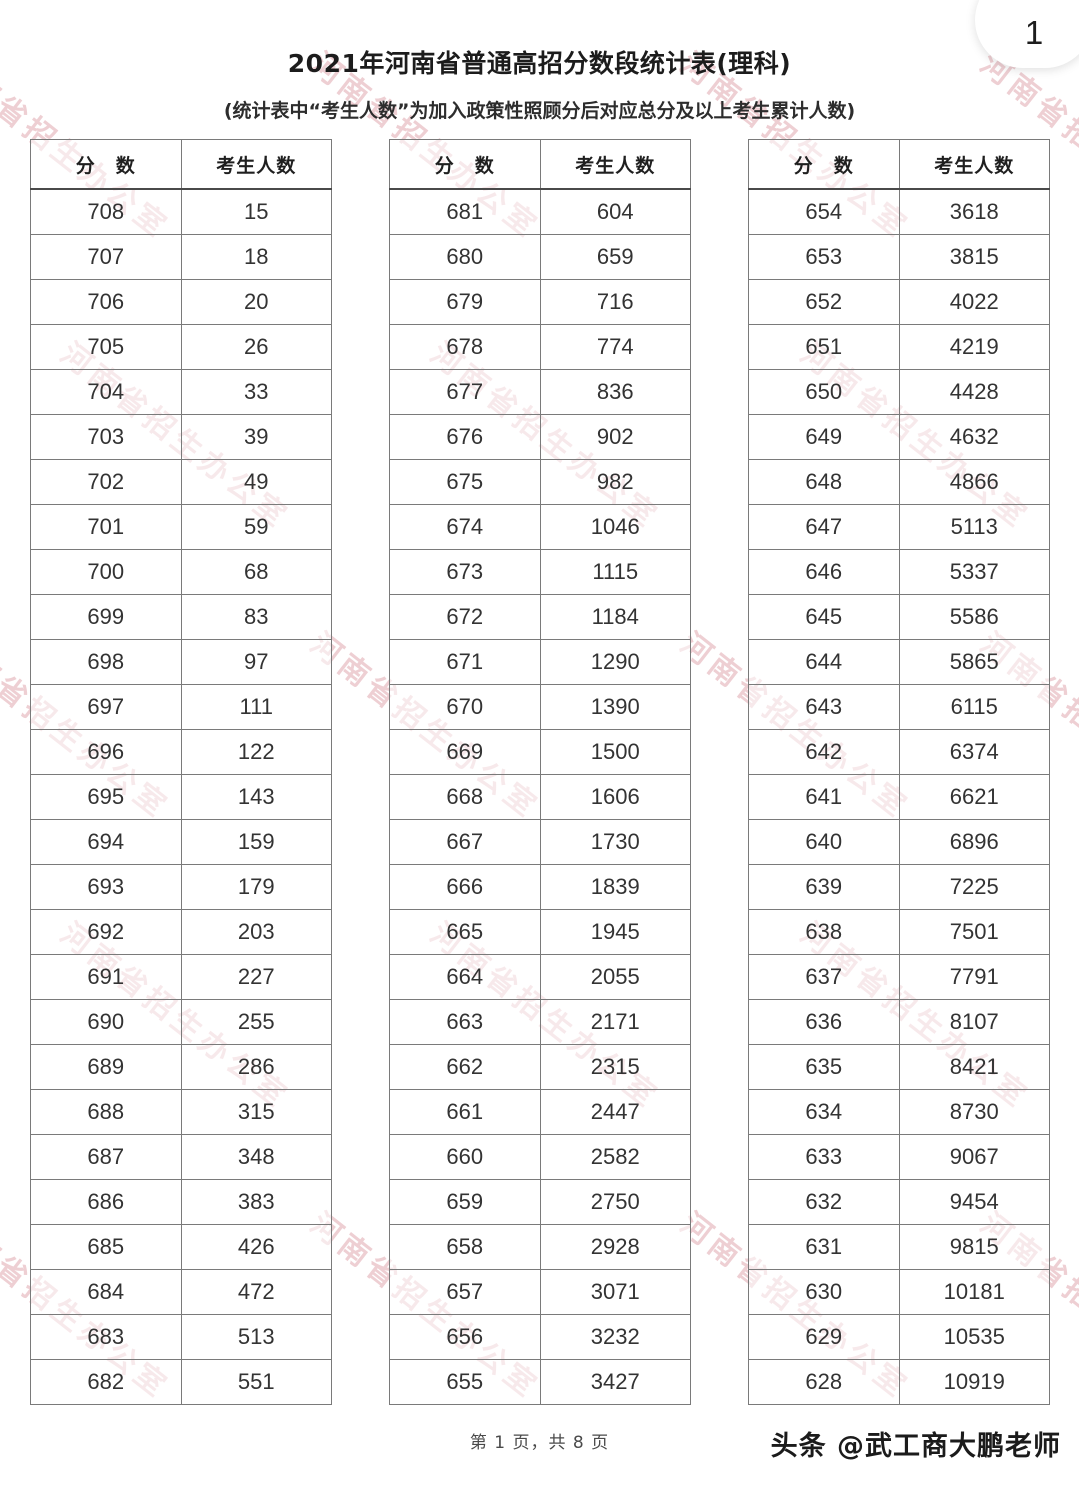 This screenshot has width=1079, height=1492. Describe the element at coordinates (540, 347) in the screenshot. I see `table-row: 678 774` at that location.